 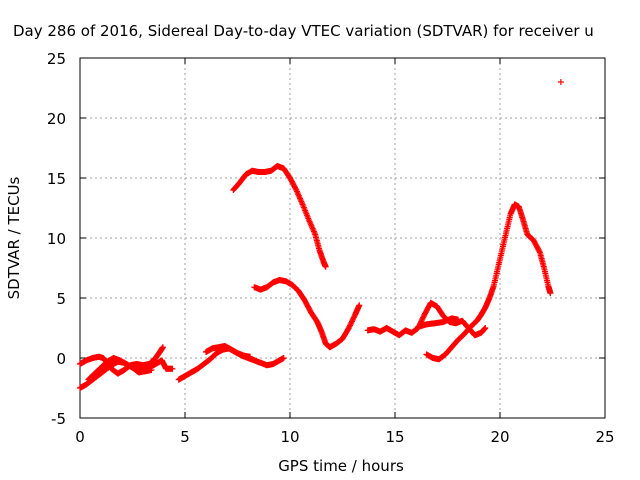 I want to click on x-axis-label: GPS time / hours, so click(x=341, y=466).